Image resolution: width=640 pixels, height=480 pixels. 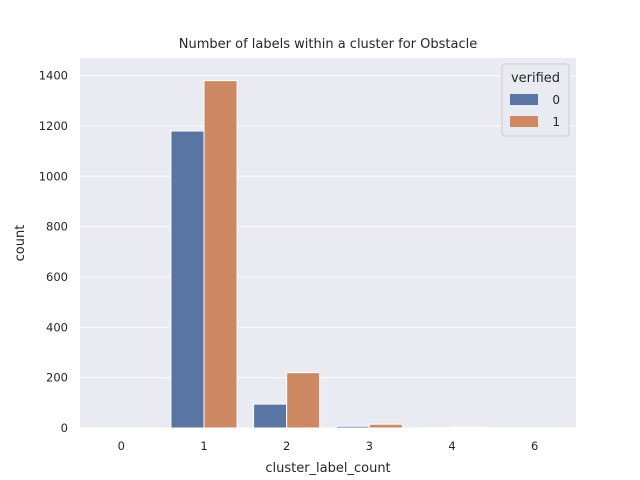 What do you see at coordinates (20, 243) in the screenshot?
I see `y-axis-label: count` at bounding box center [20, 243].